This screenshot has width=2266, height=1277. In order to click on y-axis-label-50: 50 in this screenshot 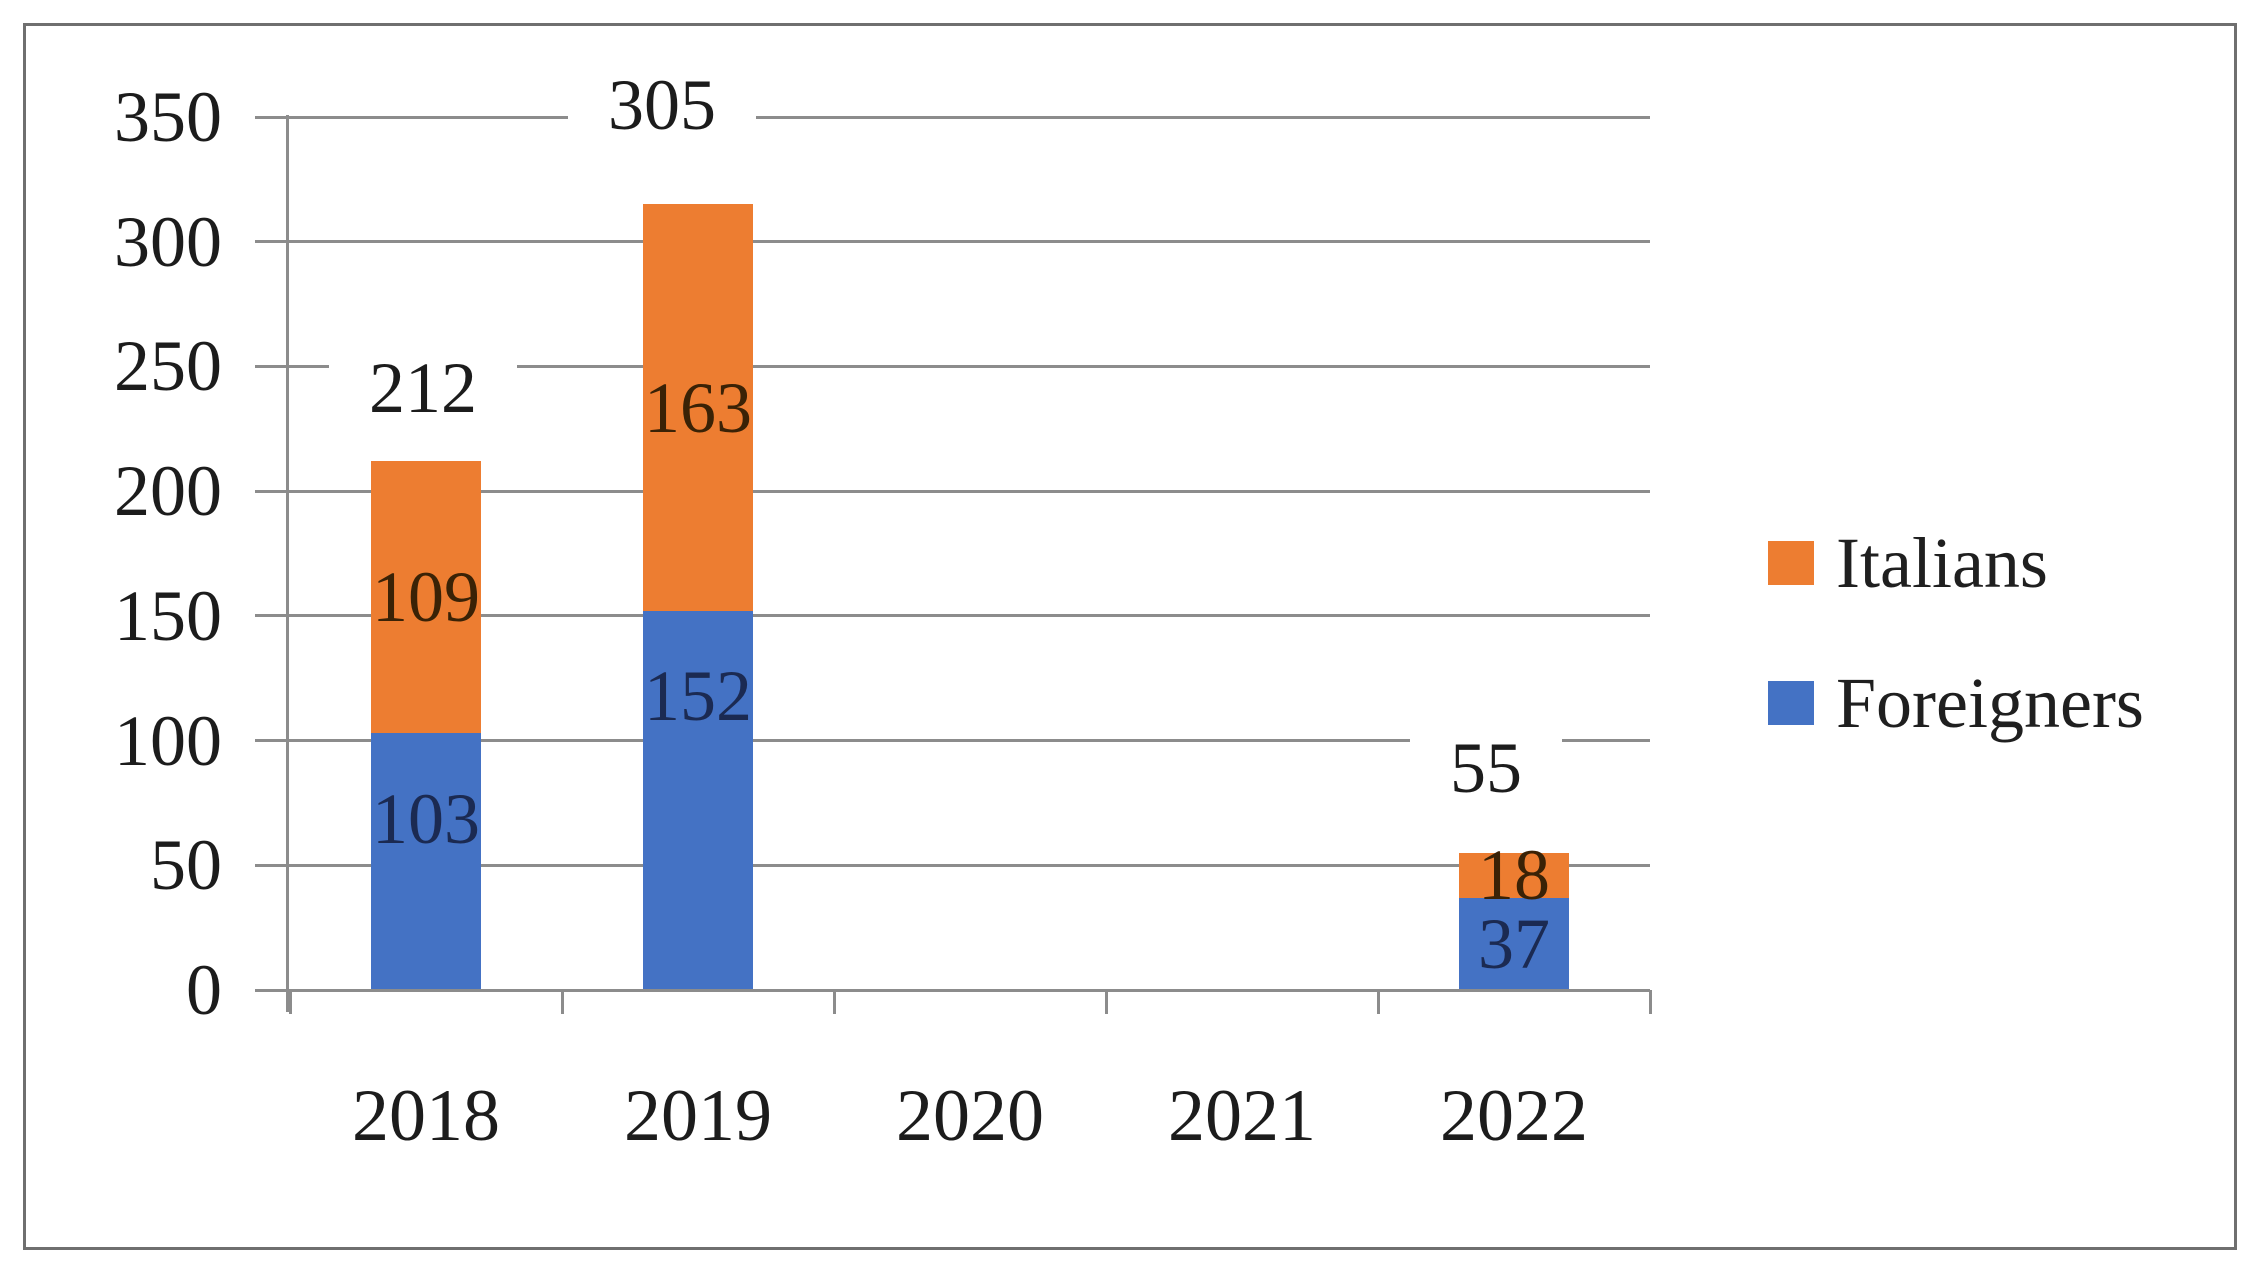, I will do `click(186, 865)`.